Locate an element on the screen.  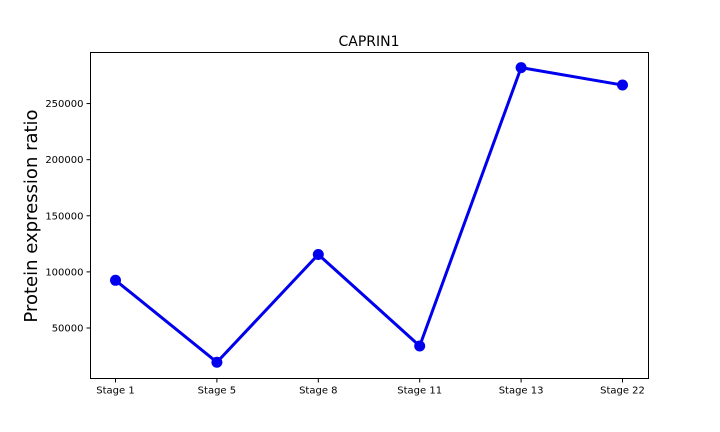
y-tick-label: 150000 is located at coordinates (64, 216).